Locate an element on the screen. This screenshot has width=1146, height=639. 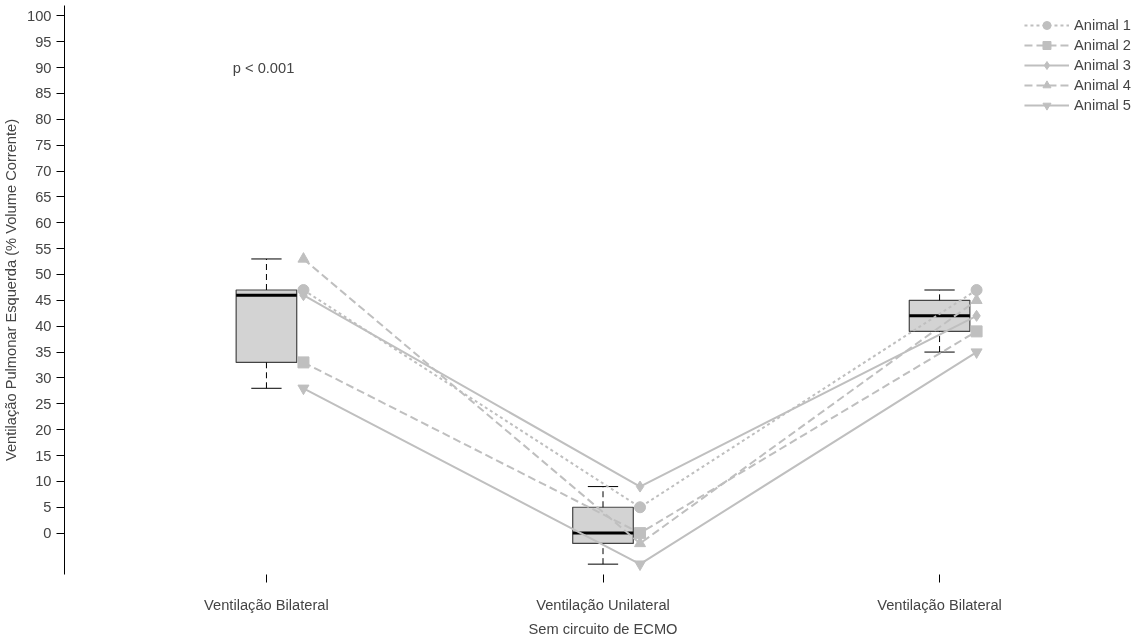
x-tick-label: Ventilação Unilateral is located at coordinates (603, 604).